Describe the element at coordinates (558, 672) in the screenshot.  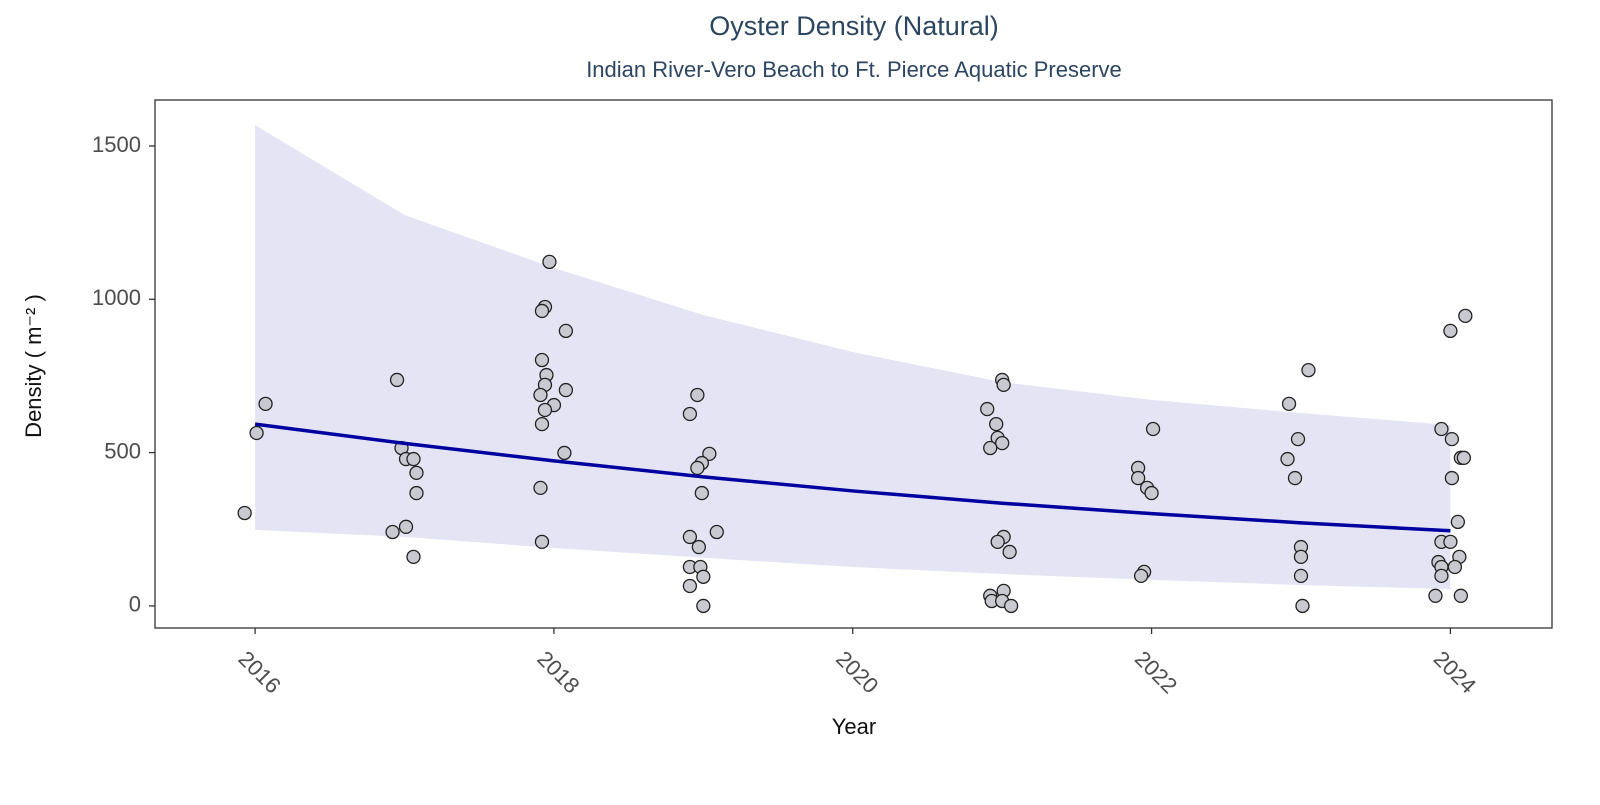
I see `x-tick-label: 2018` at that location.